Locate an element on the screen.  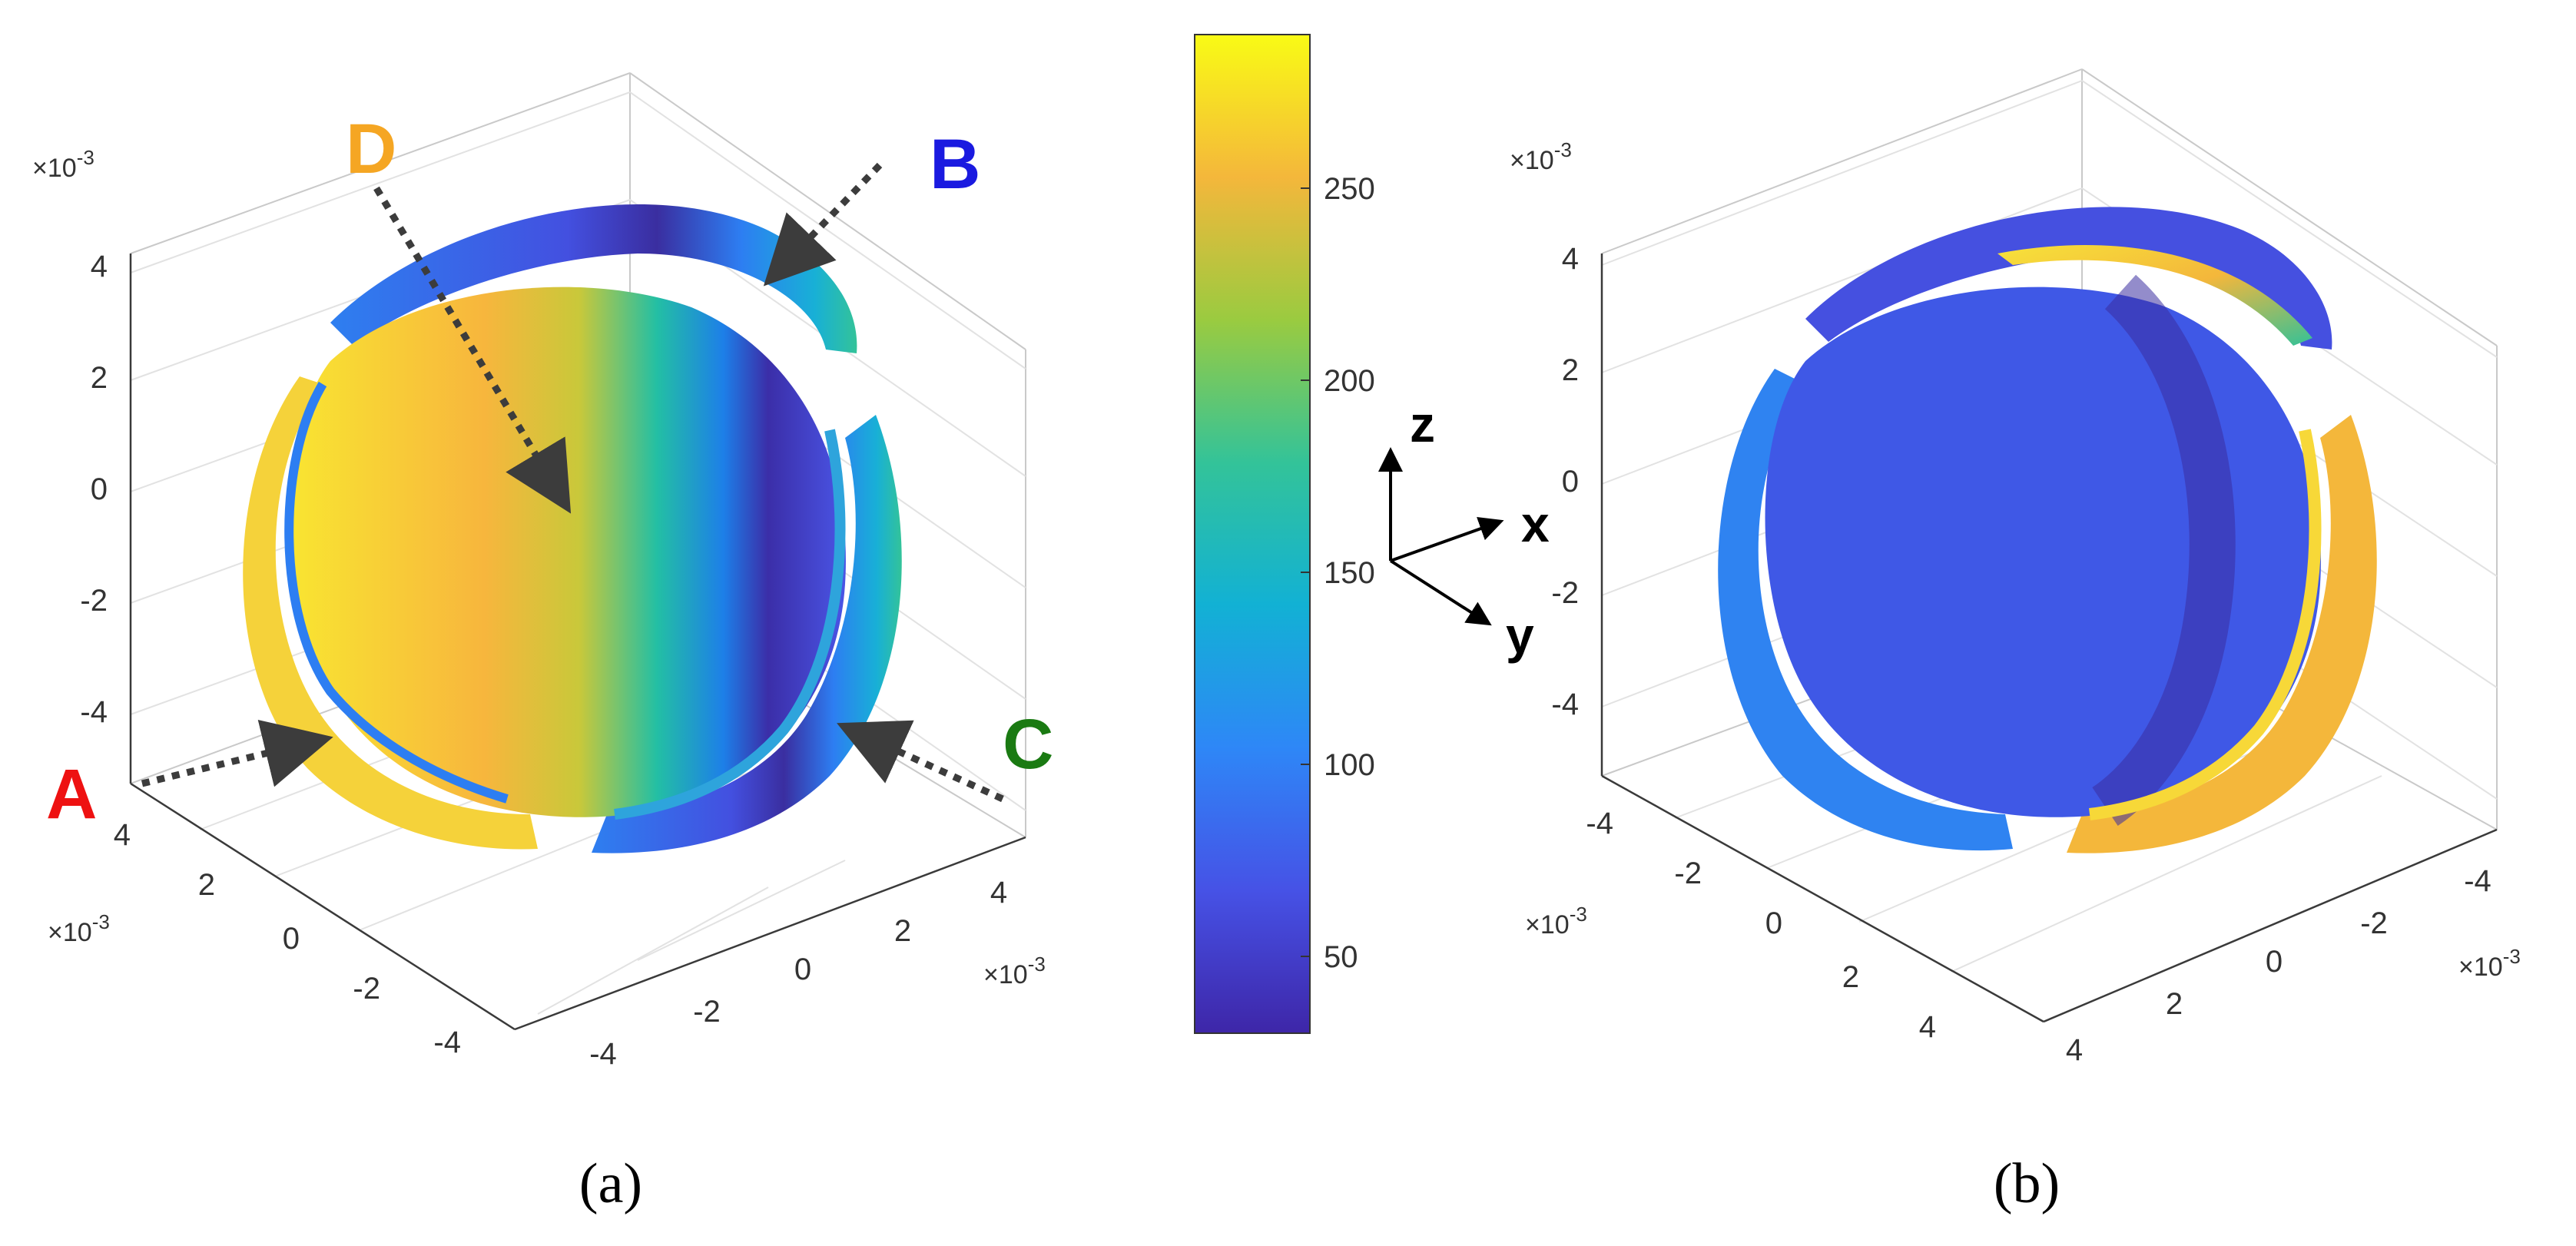
a-x-tick: -2 is located at coordinates (707, 1012).